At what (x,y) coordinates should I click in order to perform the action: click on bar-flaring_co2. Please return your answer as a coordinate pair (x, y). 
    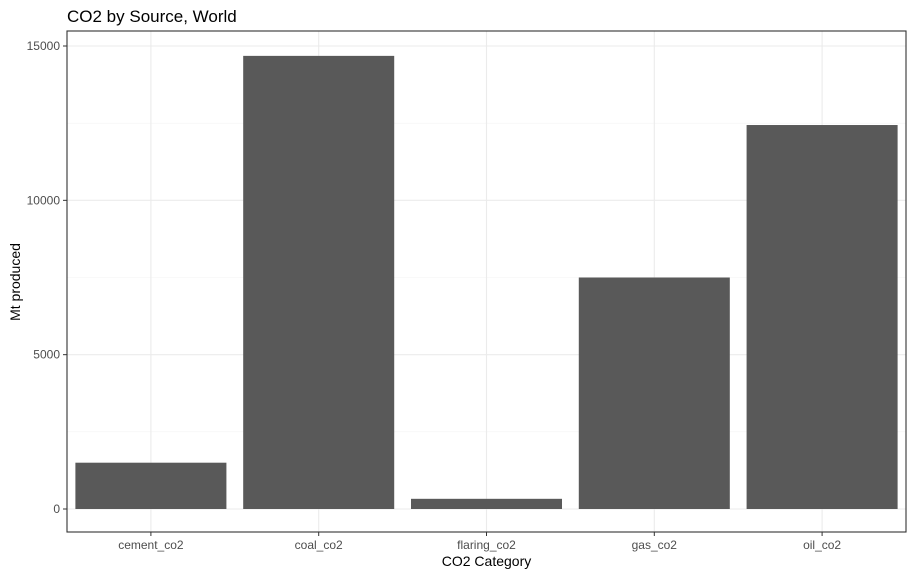
    Looking at the image, I should click on (486, 503).